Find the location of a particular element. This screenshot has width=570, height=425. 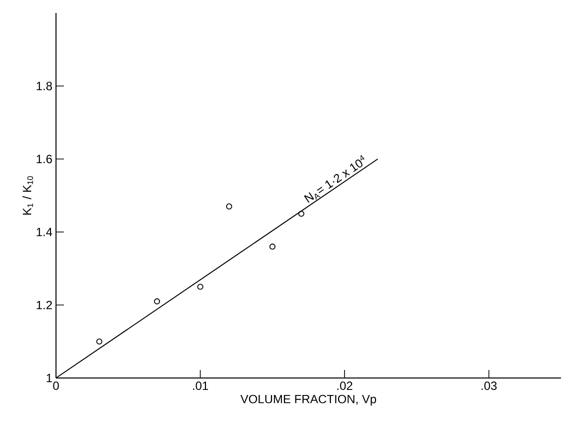

y-tick-label: 1.4 is located at coordinates (44, 232).